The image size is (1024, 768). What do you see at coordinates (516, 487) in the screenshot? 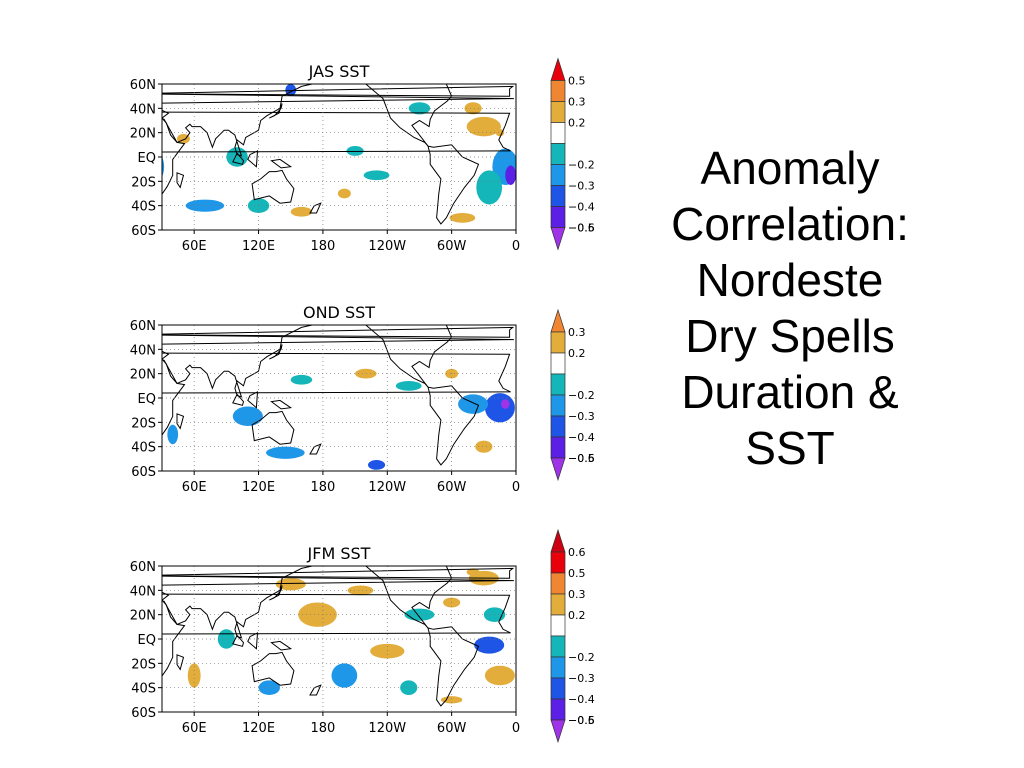
I see `x-tick-label: 0` at bounding box center [516, 487].